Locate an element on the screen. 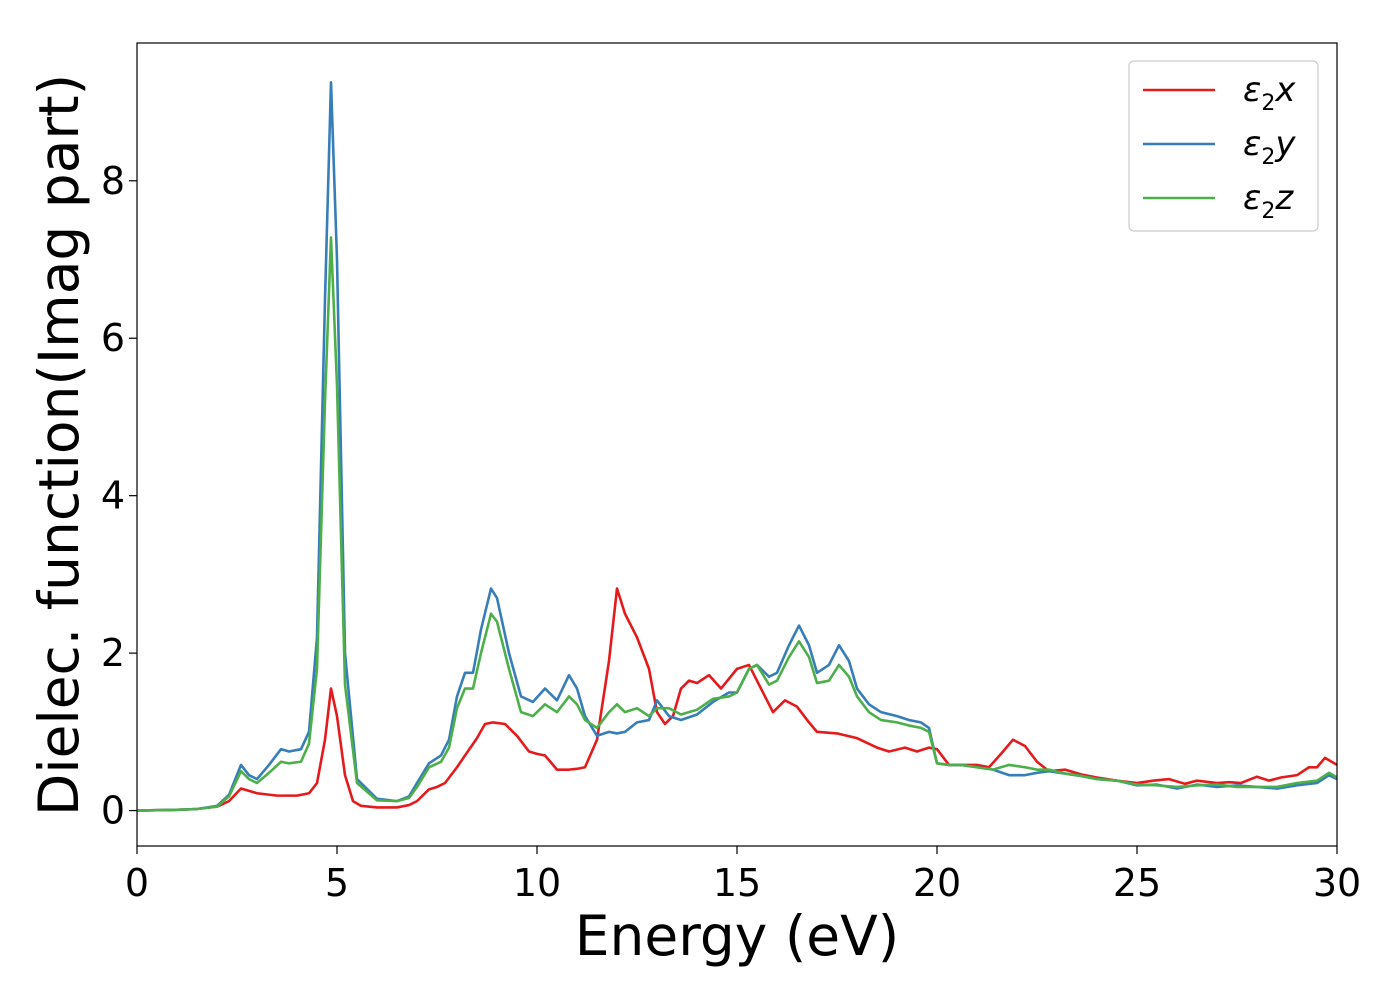  x-axis: 0 5 10 15 20 25 30 is located at coordinates (743, 875).